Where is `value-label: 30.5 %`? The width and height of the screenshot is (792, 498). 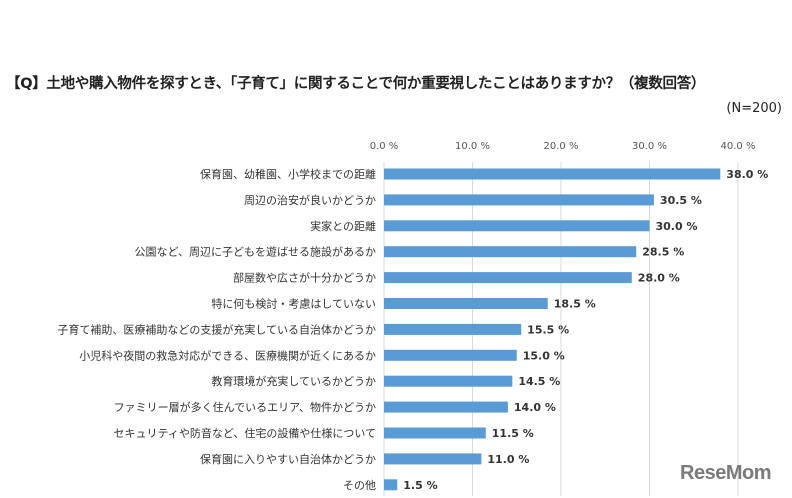 value-label: 30.5 % is located at coordinates (681, 200).